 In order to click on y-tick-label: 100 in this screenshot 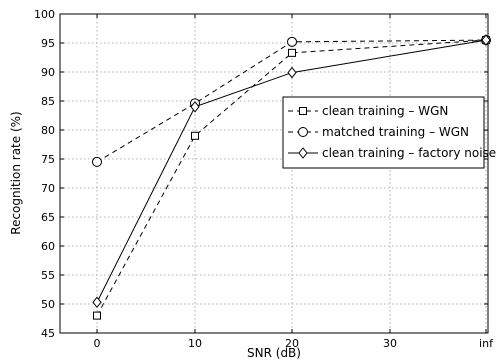, I will do `click(44, 14)`.